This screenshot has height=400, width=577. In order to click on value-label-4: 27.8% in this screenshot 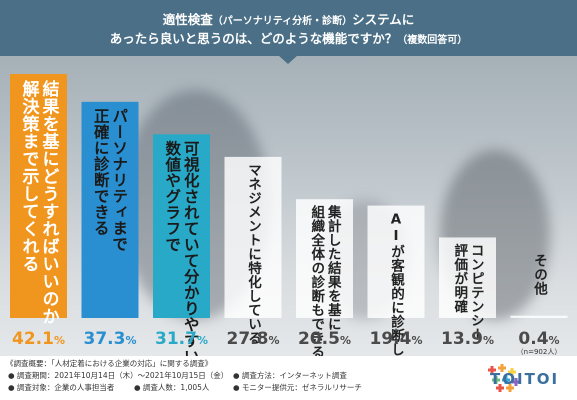, I will do `click(253, 339)`.